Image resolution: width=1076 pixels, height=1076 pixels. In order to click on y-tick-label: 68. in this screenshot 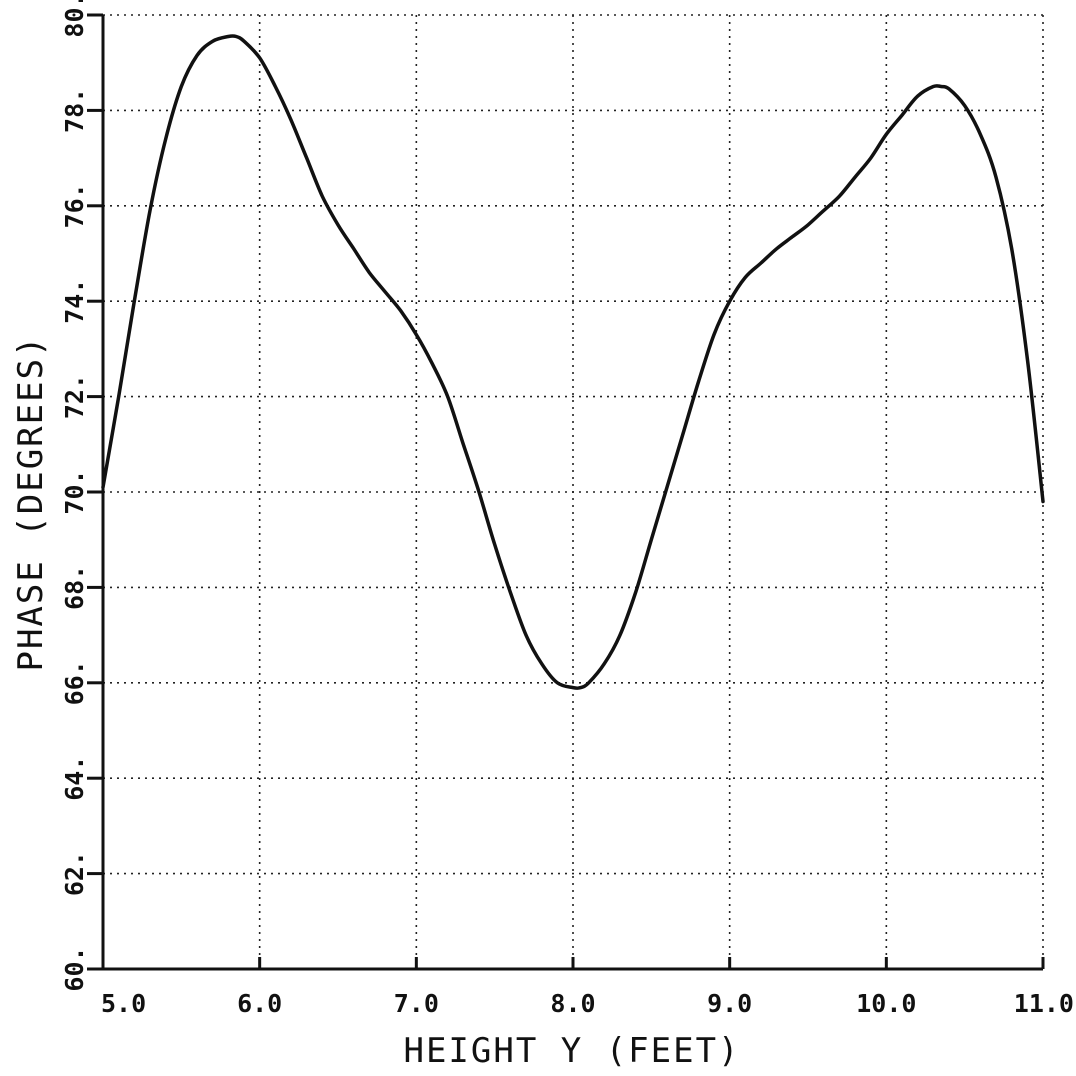, I will do `click(74, 587)`.